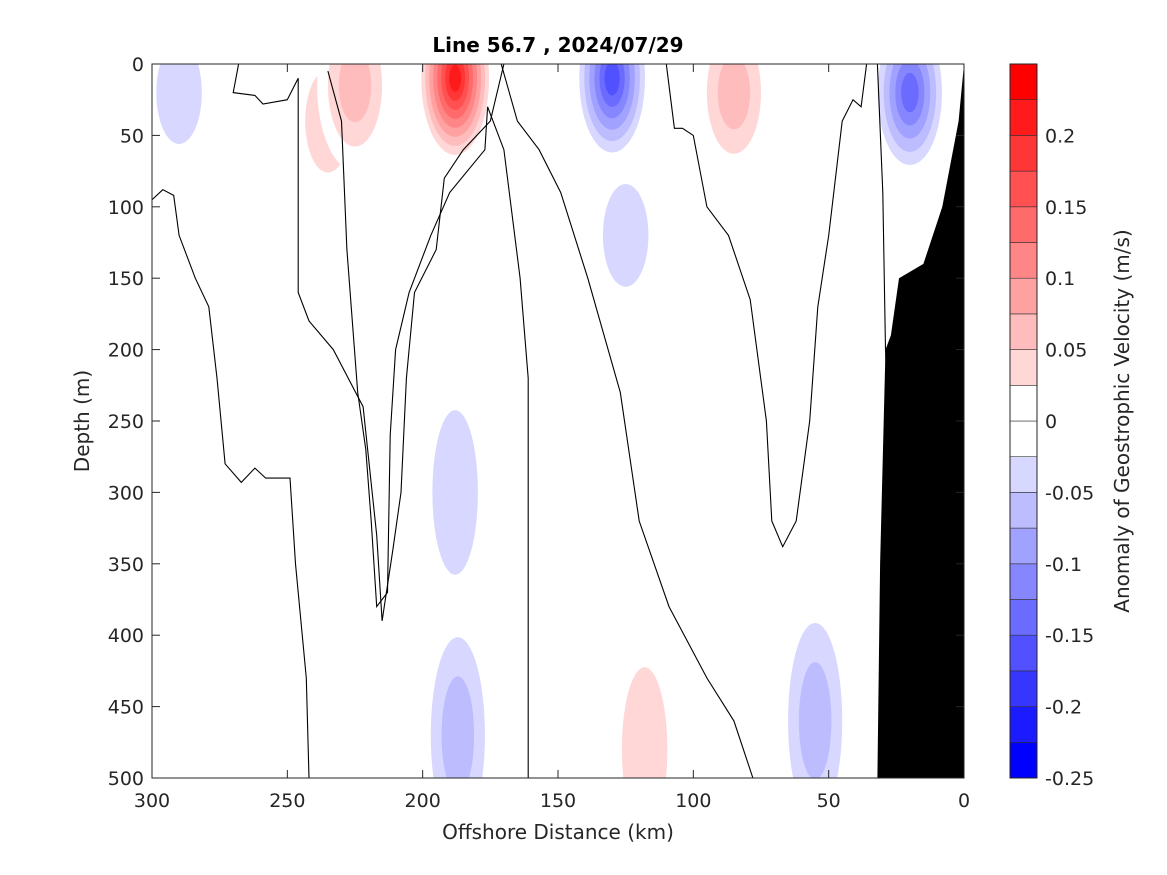 This screenshot has width=1167, height=875. Describe the element at coordinates (287, 801) in the screenshot. I see `x-tick-label: 250` at that location.